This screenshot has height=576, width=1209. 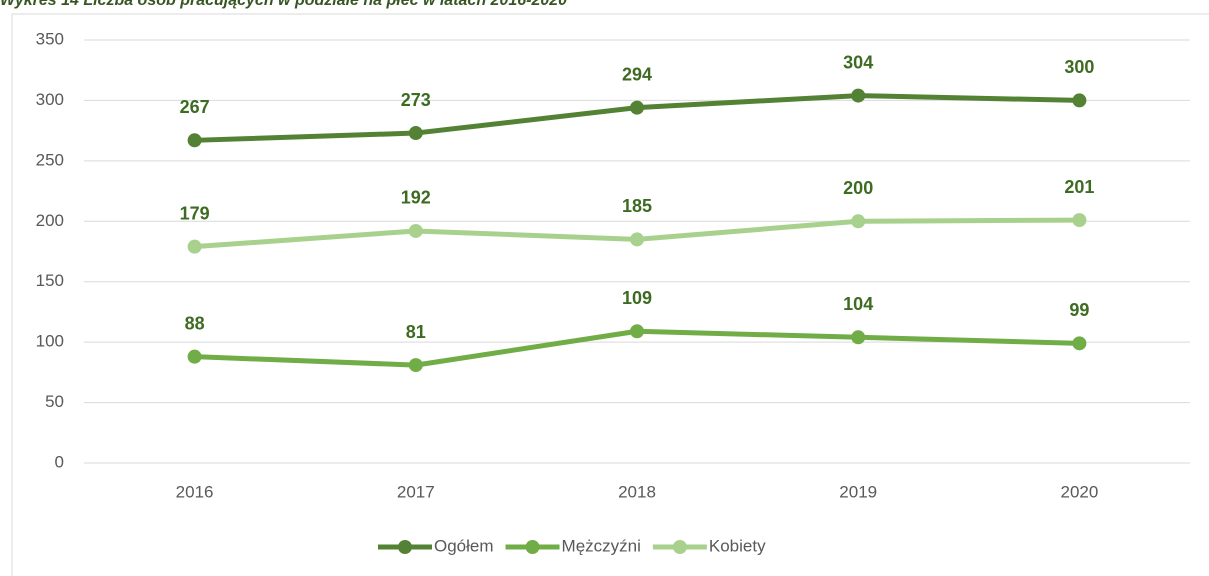 I want to click on y-tick-label: 350, so click(x=50, y=38).